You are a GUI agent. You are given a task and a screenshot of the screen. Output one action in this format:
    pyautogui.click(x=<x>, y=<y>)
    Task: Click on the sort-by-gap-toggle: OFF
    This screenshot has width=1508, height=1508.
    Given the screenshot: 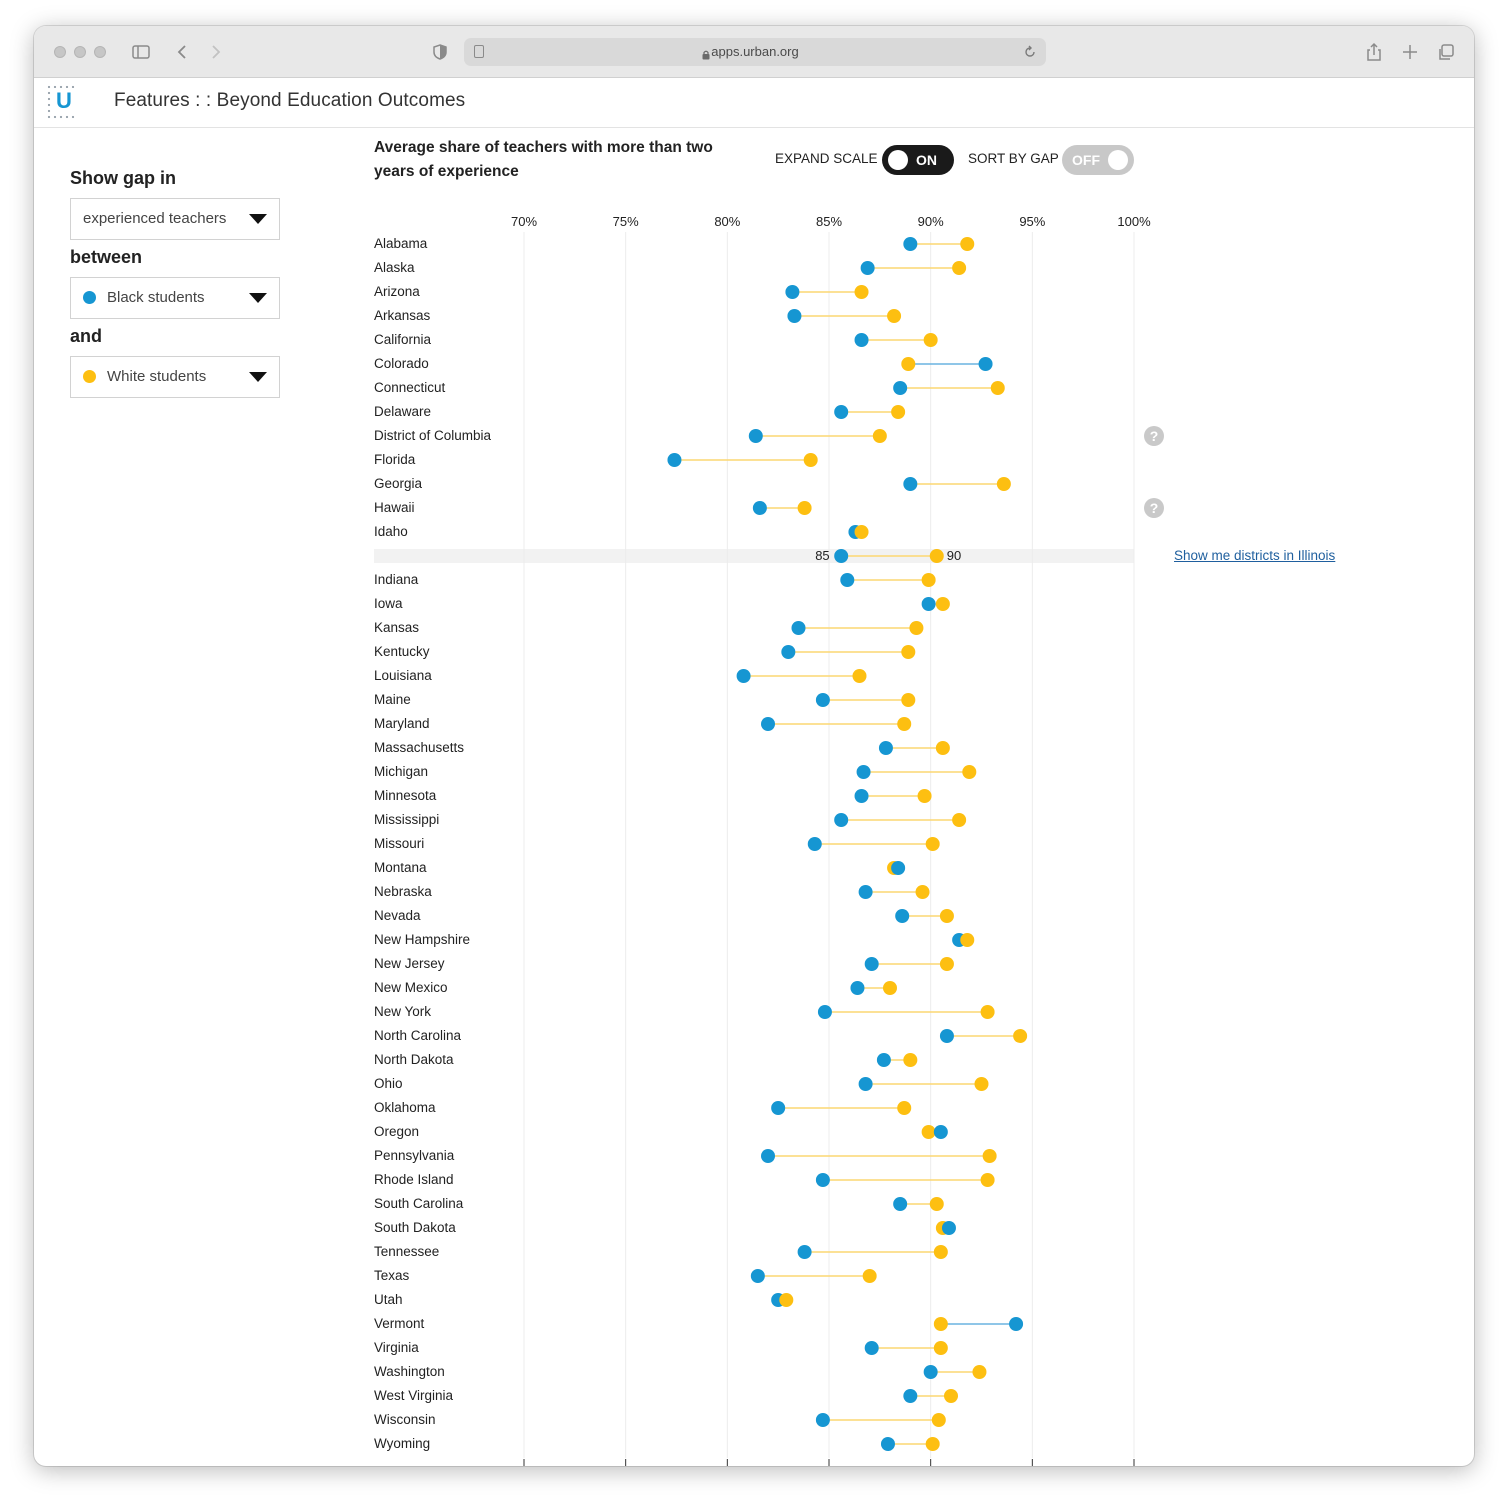 What is the action you would take?
    pyautogui.click(x=1098, y=160)
    